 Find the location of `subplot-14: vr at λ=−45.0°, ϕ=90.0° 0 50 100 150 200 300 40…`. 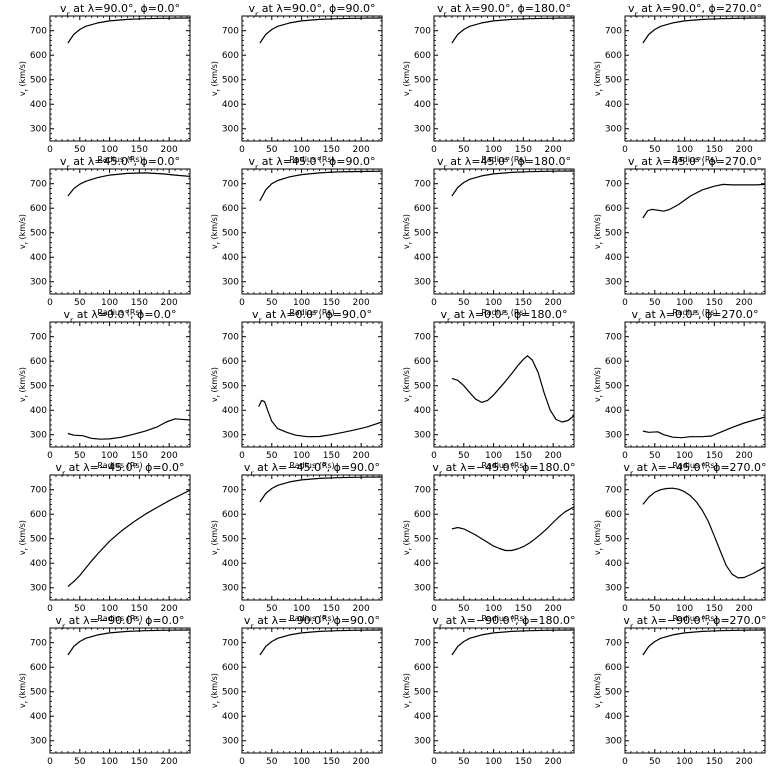

subplot-14: vr at λ=−45.0°, ϕ=90.0° 0 50 100 150 200 300 40… is located at coordinates (296, 542).